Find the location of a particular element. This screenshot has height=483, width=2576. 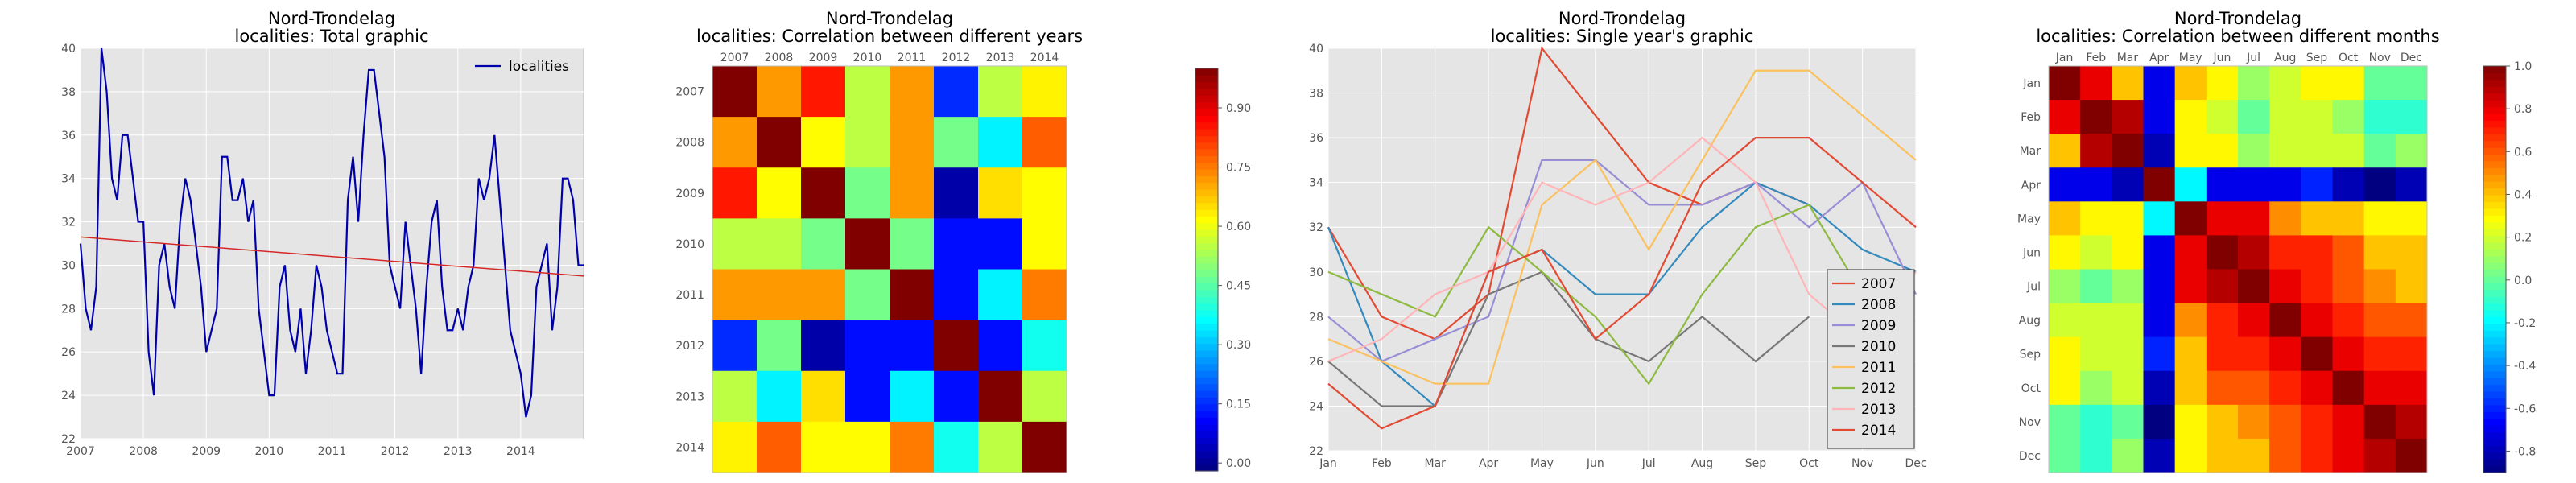

legend-box is located at coordinates (1871, 359).